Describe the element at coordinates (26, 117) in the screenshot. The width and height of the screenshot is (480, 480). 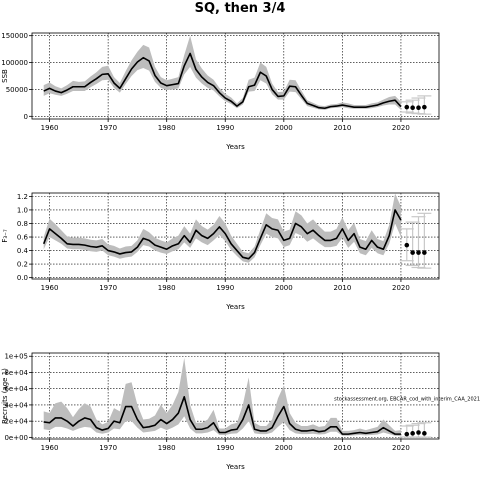
I see `y-tick-label: 0` at that location.